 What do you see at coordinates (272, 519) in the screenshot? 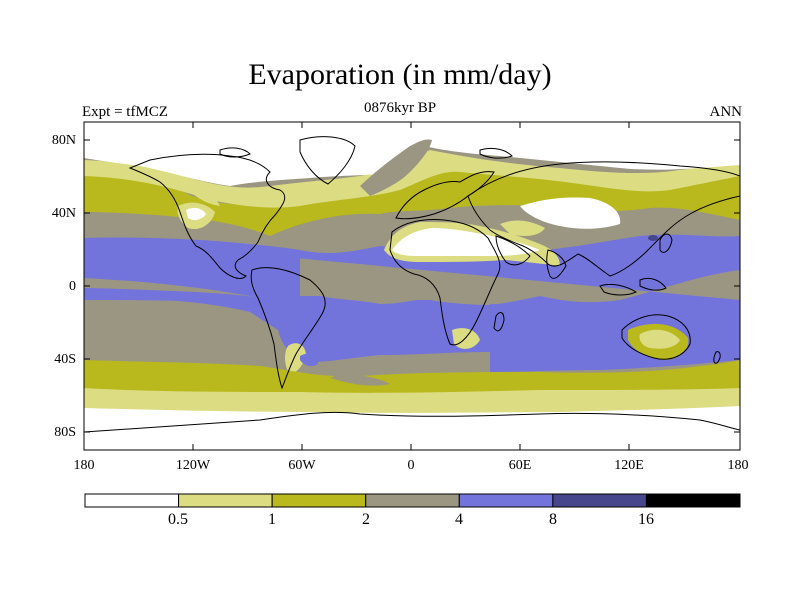
I see `colorbar-label-1: 1` at bounding box center [272, 519].